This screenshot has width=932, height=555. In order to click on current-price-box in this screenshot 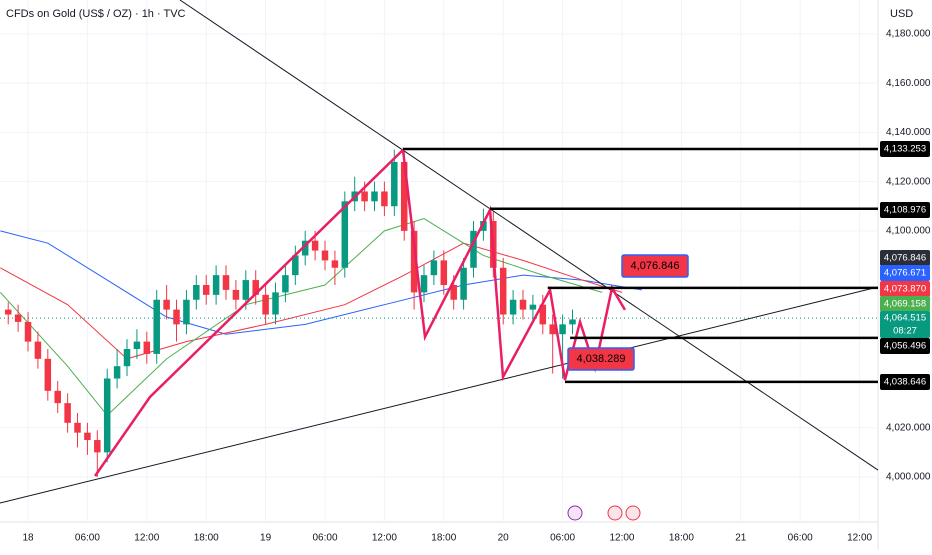, I will do `click(905, 324)`.